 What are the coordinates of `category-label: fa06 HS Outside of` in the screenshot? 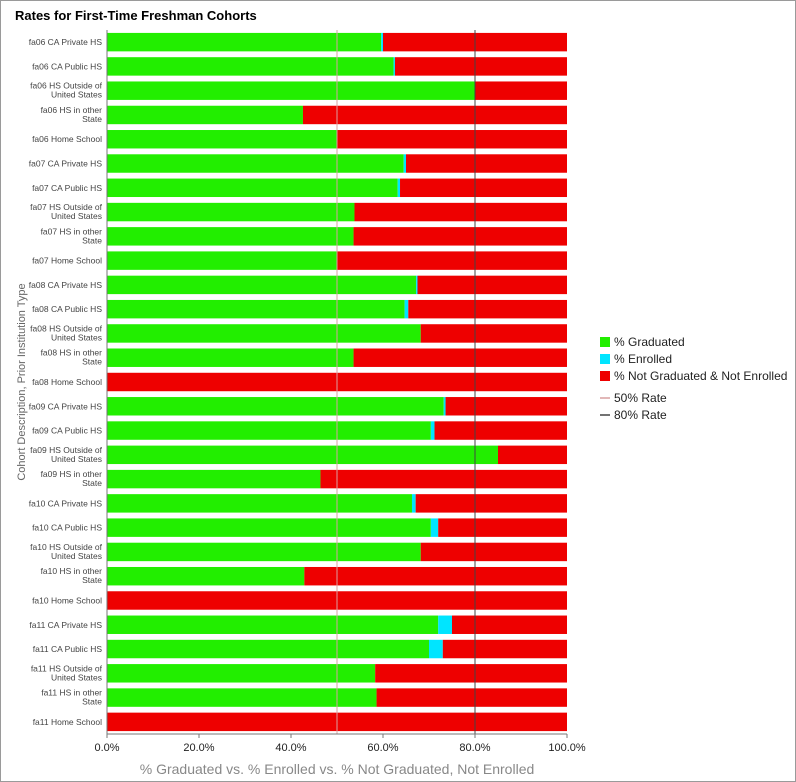 It's located at (66, 86).